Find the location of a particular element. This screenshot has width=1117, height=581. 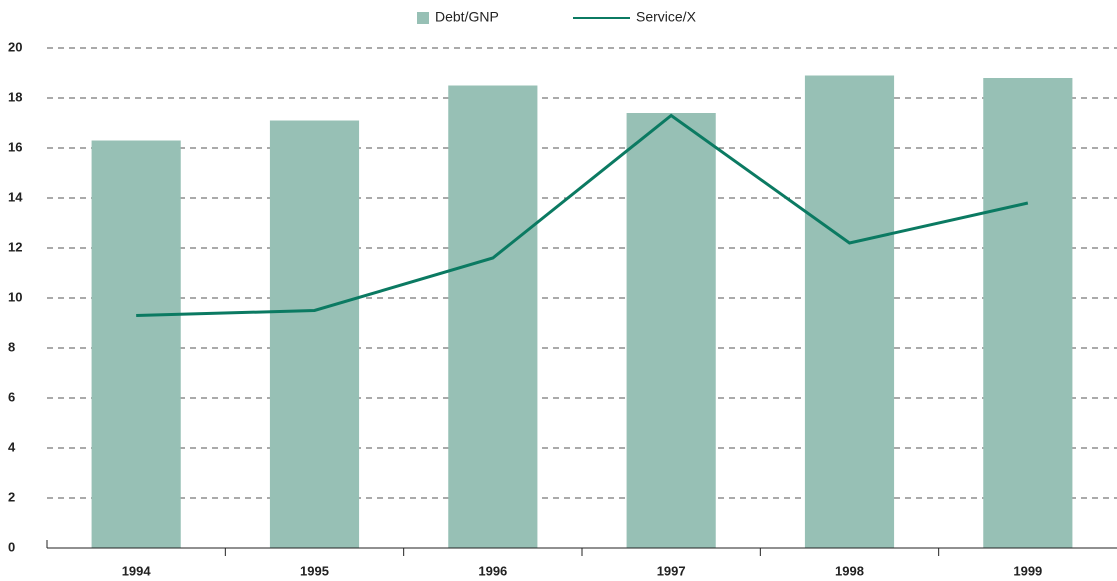

y-tick-label: 4 is located at coordinates (12, 446).